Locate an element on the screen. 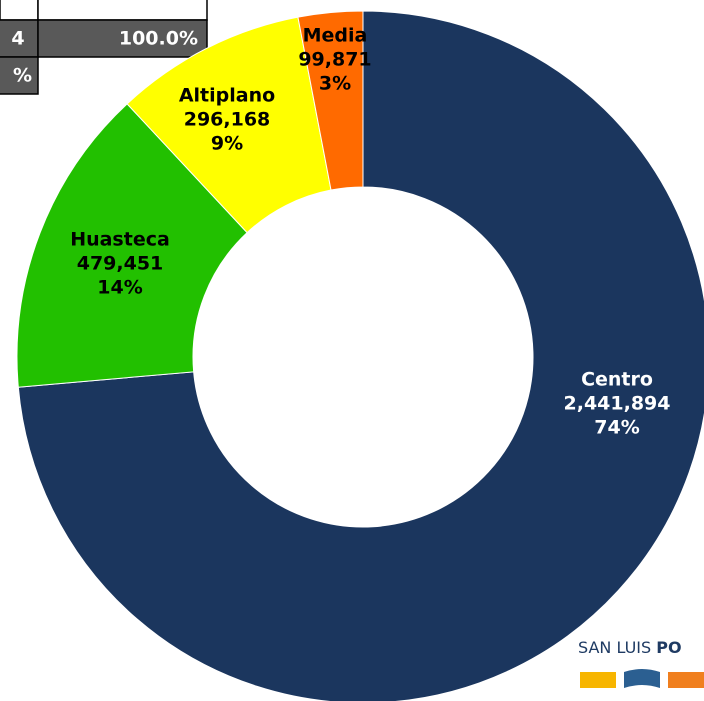  segment-name: Centro is located at coordinates (617, 380).